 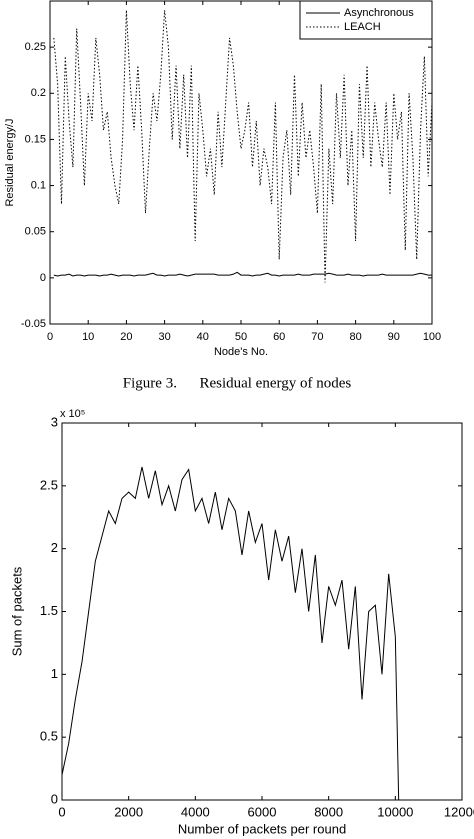 I want to click on x-tick-label: 12000, so click(x=459, y=811).